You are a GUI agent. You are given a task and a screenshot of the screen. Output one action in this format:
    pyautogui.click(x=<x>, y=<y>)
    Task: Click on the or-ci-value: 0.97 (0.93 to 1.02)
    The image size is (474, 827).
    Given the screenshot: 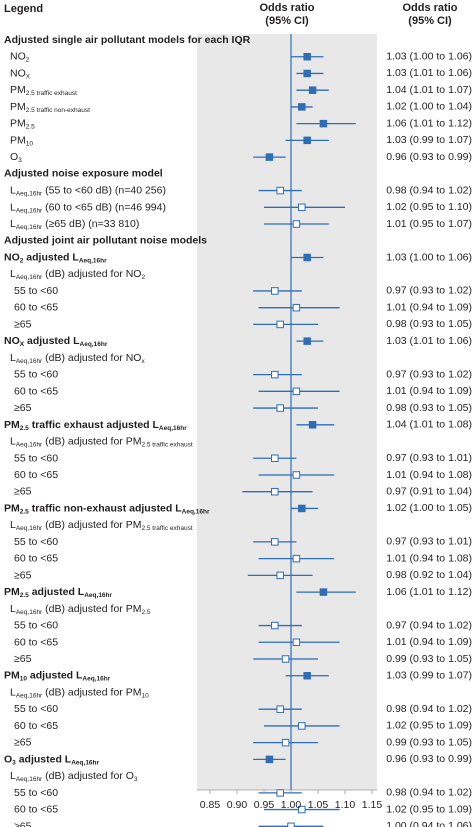 What is the action you would take?
    pyautogui.click(x=429, y=291)
    